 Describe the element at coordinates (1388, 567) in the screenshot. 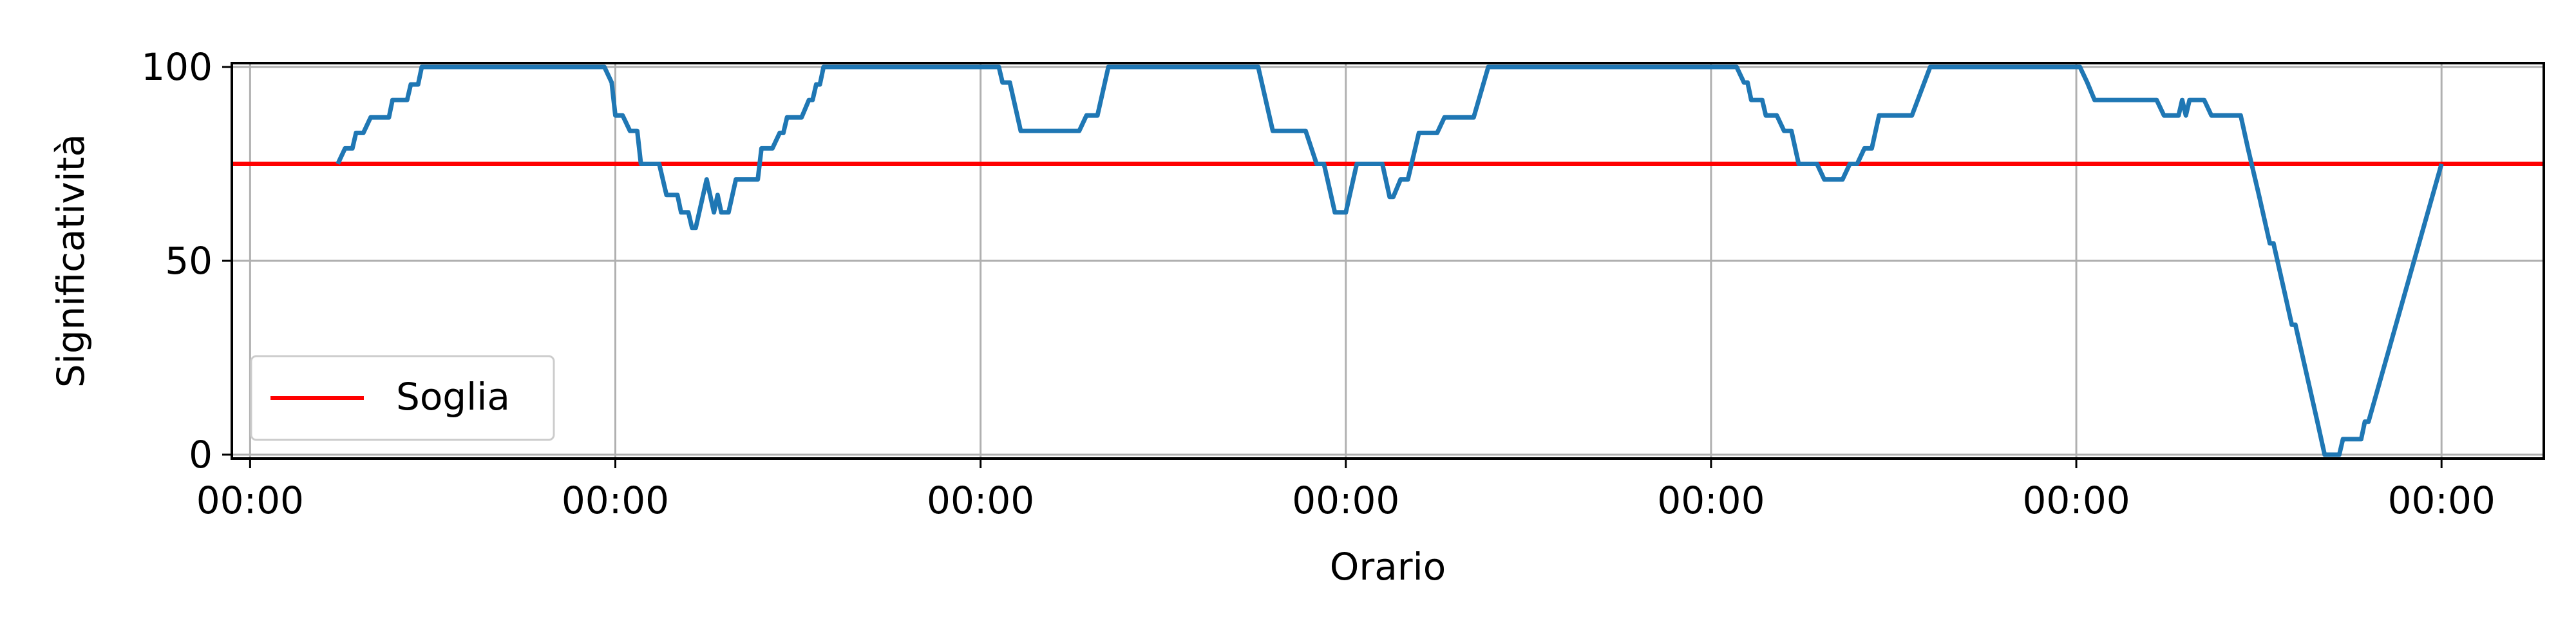

I see `x-axis-title: Orario` at that location.